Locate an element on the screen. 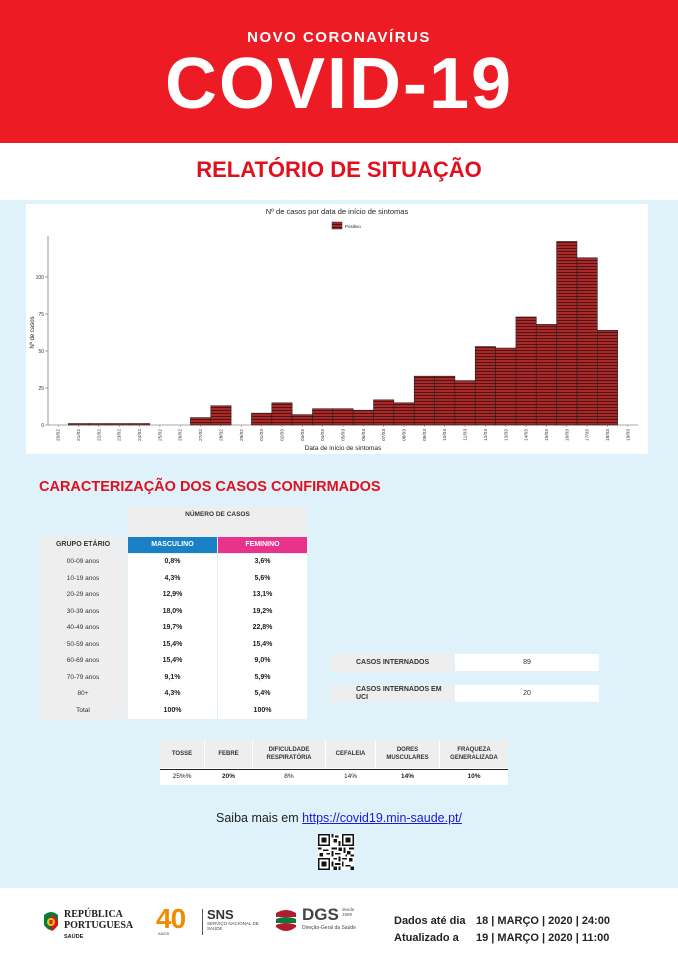 The height and width of the screenshot is (960, 678). footer is located at coordinates (339, 924).